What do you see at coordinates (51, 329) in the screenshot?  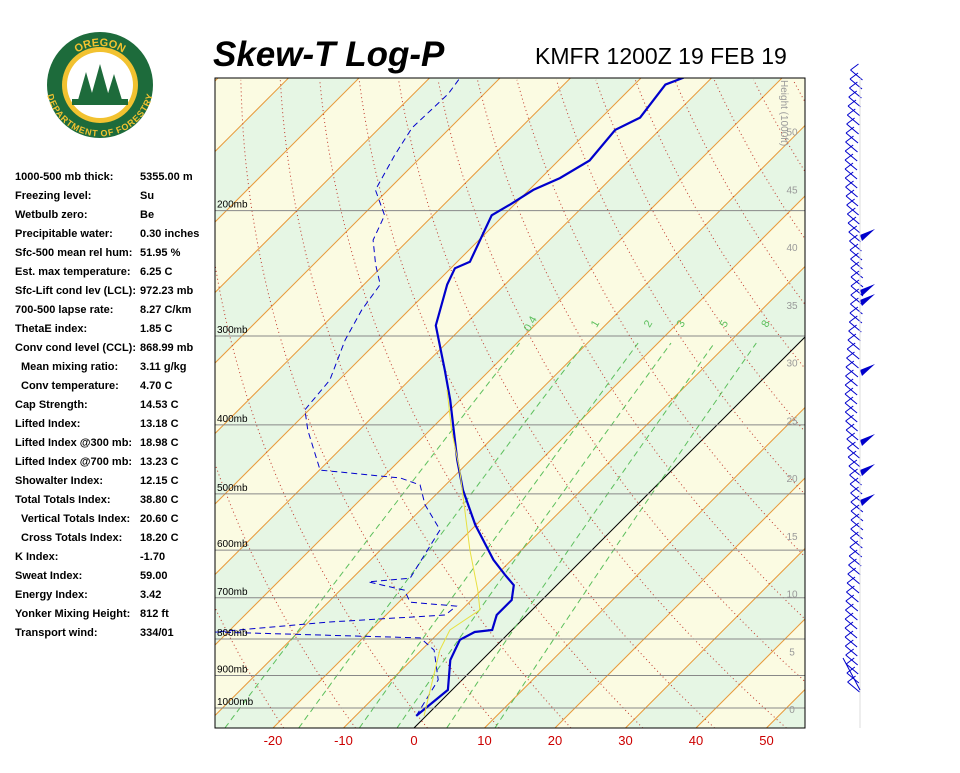 I see `index-label: ThetaE index:` at bounding box center [51, 329].